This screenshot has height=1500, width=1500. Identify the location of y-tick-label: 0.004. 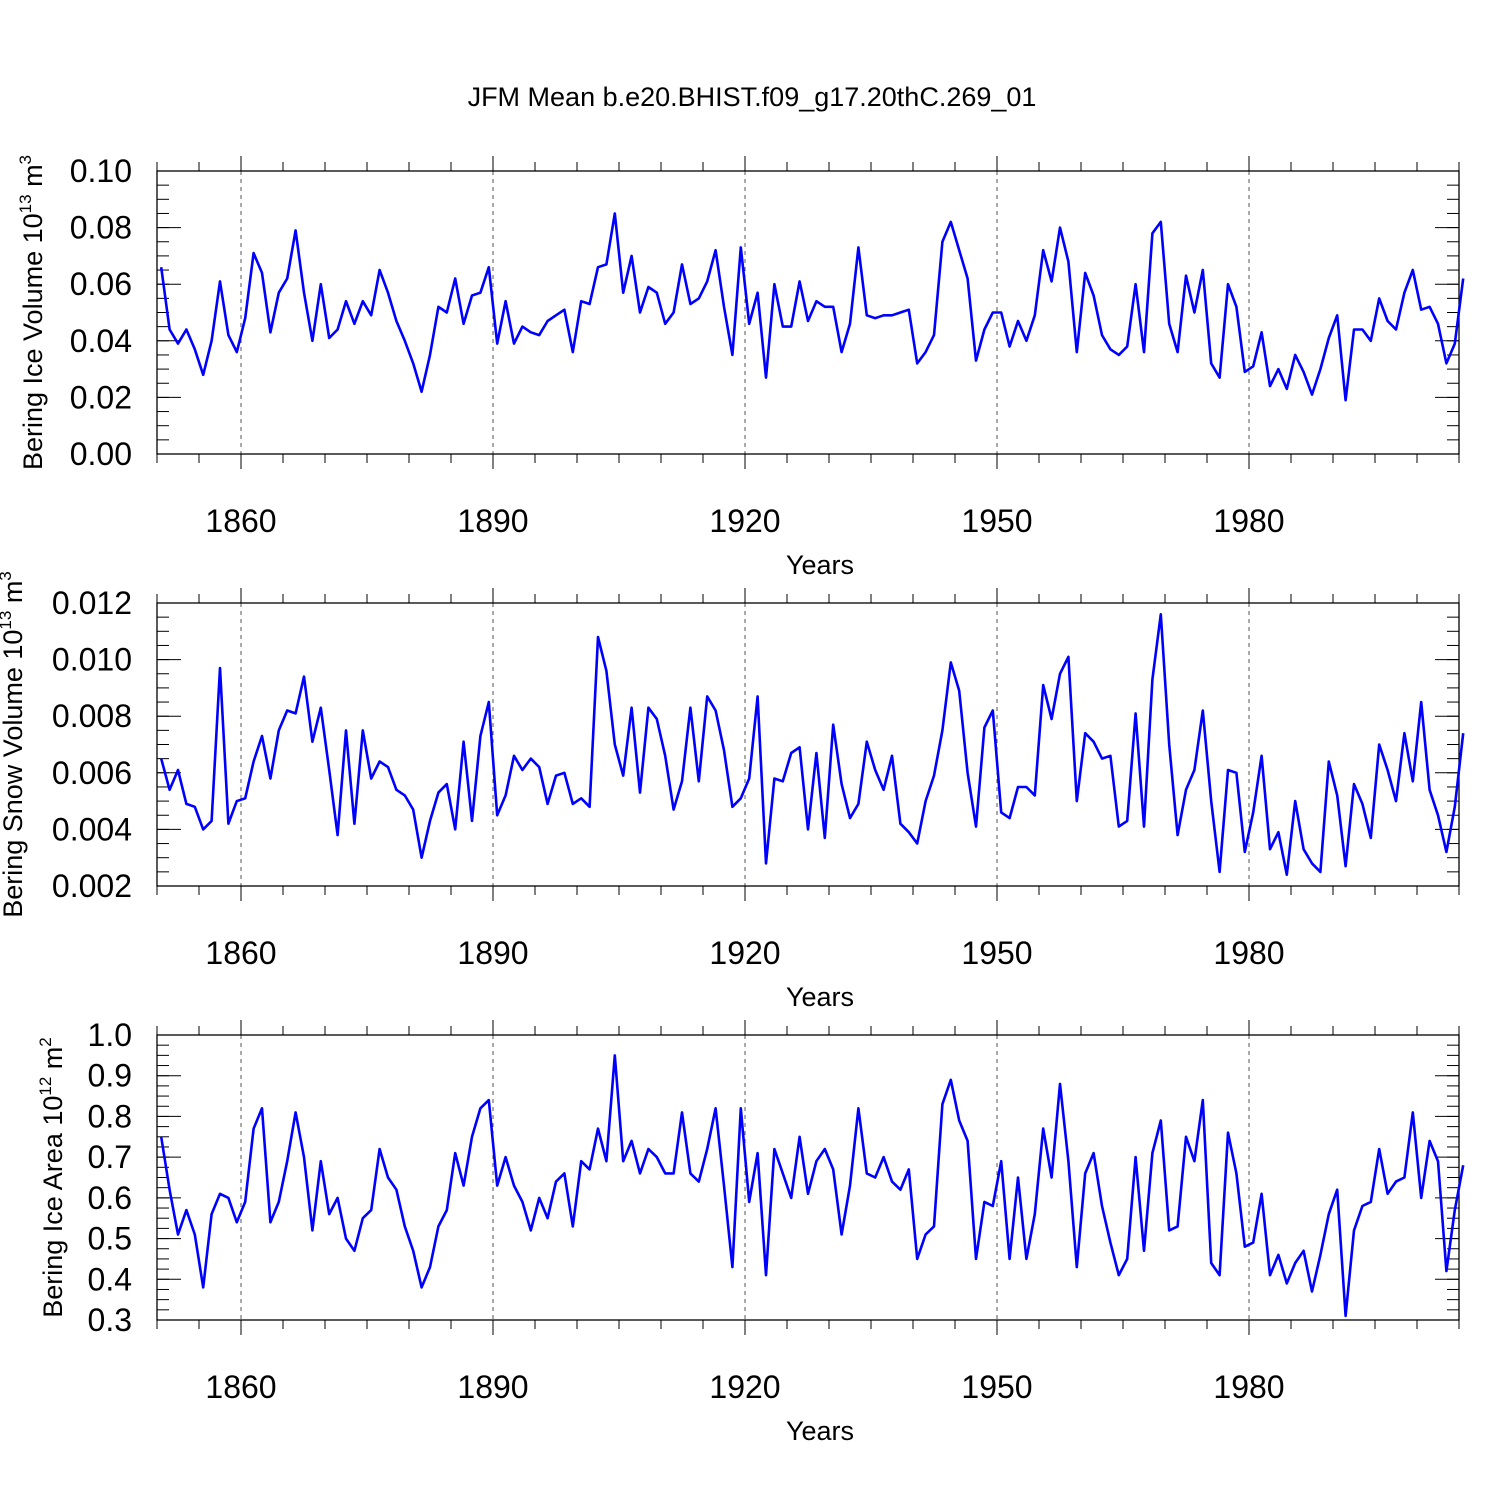
(92, 829).